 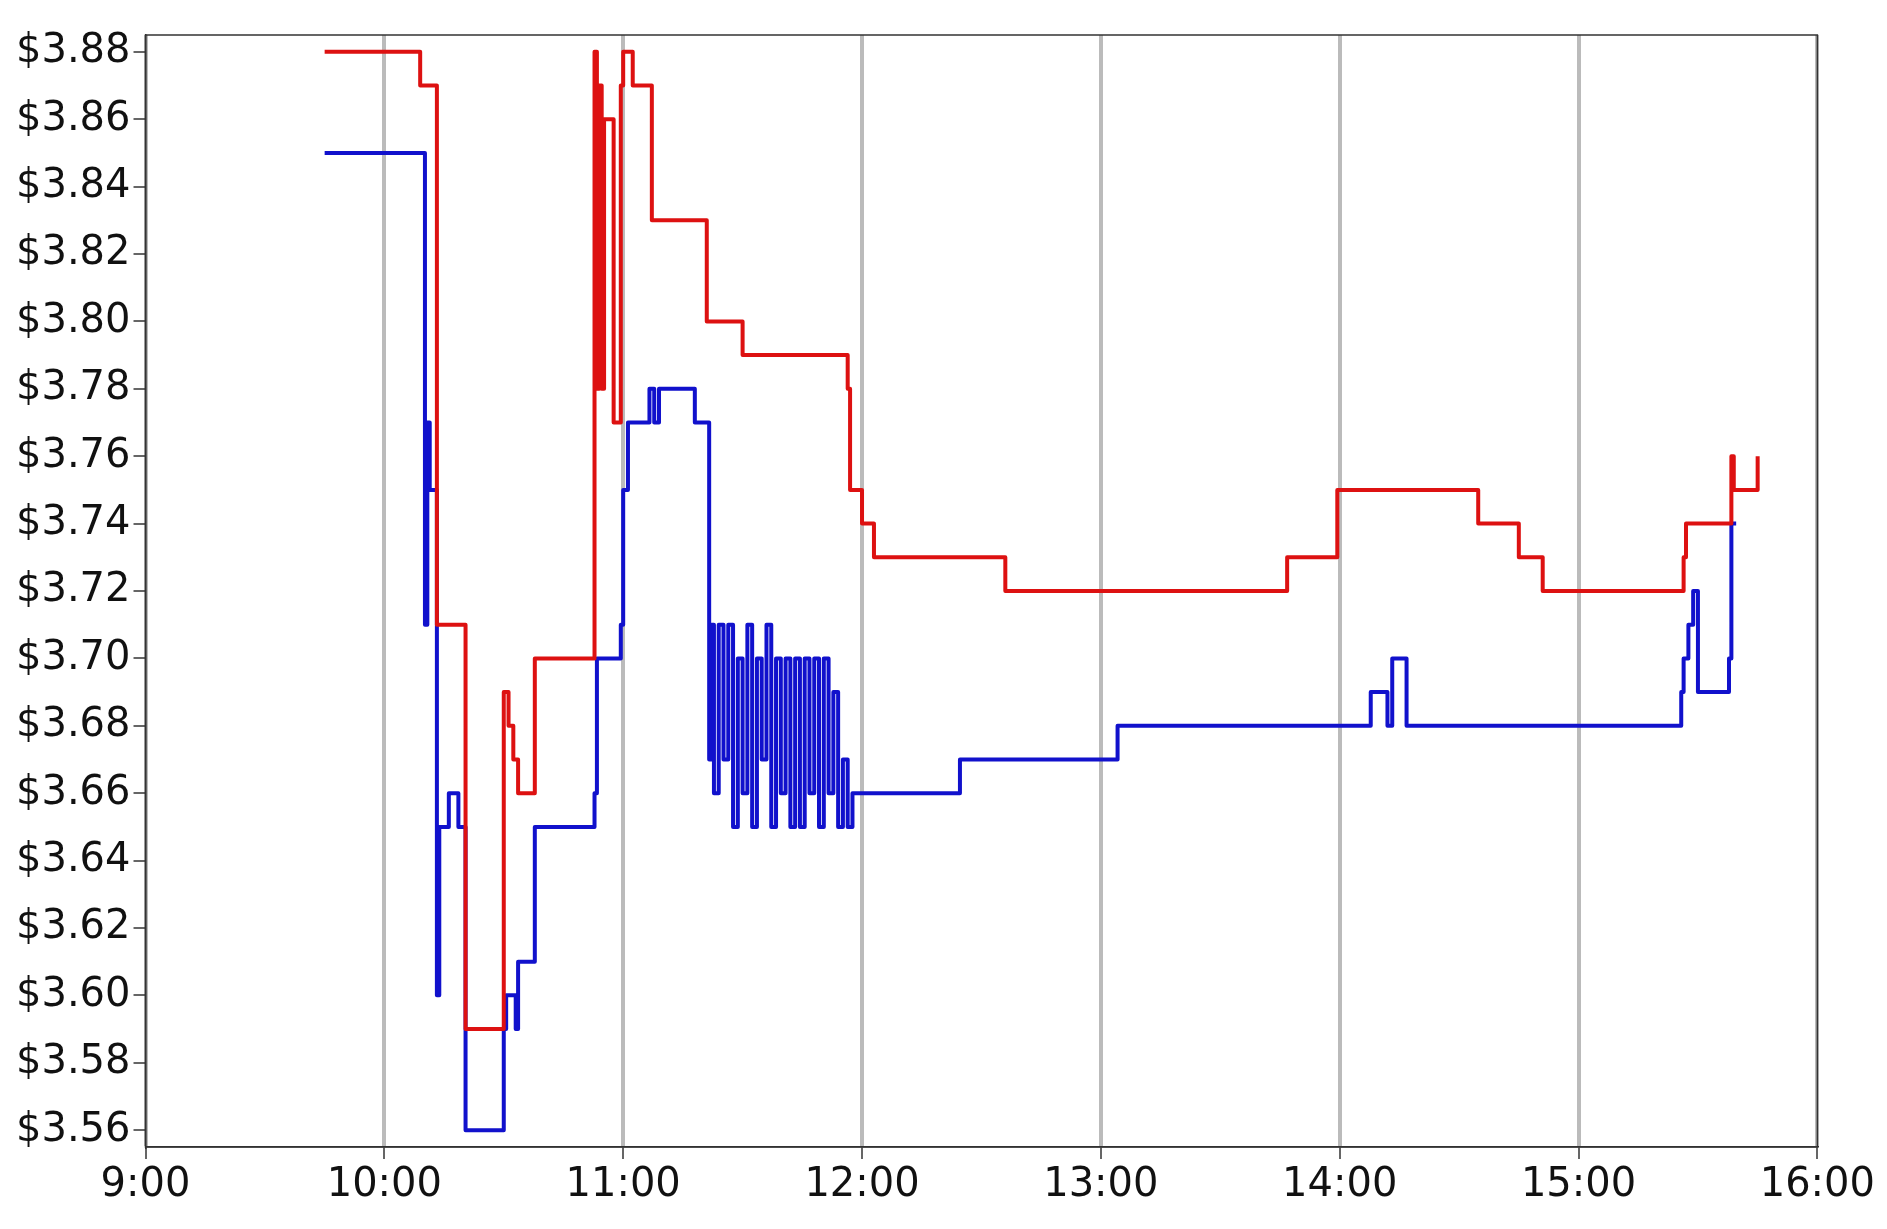 I want to click on y-tick-label: $3.70, so click(x=73, y=654).